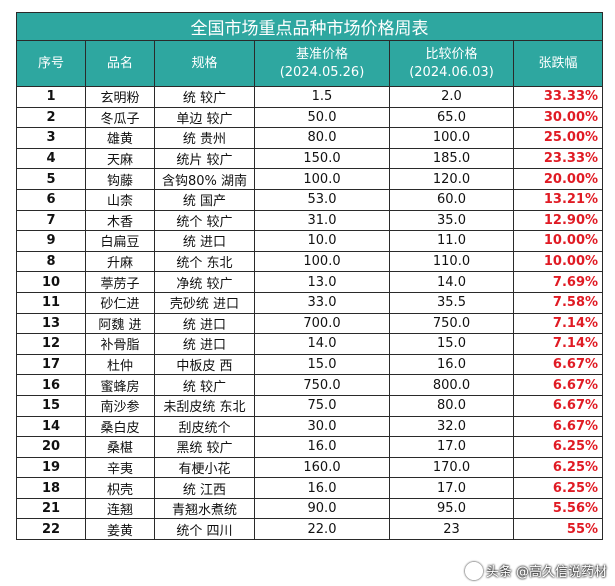  Describe the element at coordinates (204, 508) in the screenshot. I see `cell-spec: 青翘水煮统` at that location.